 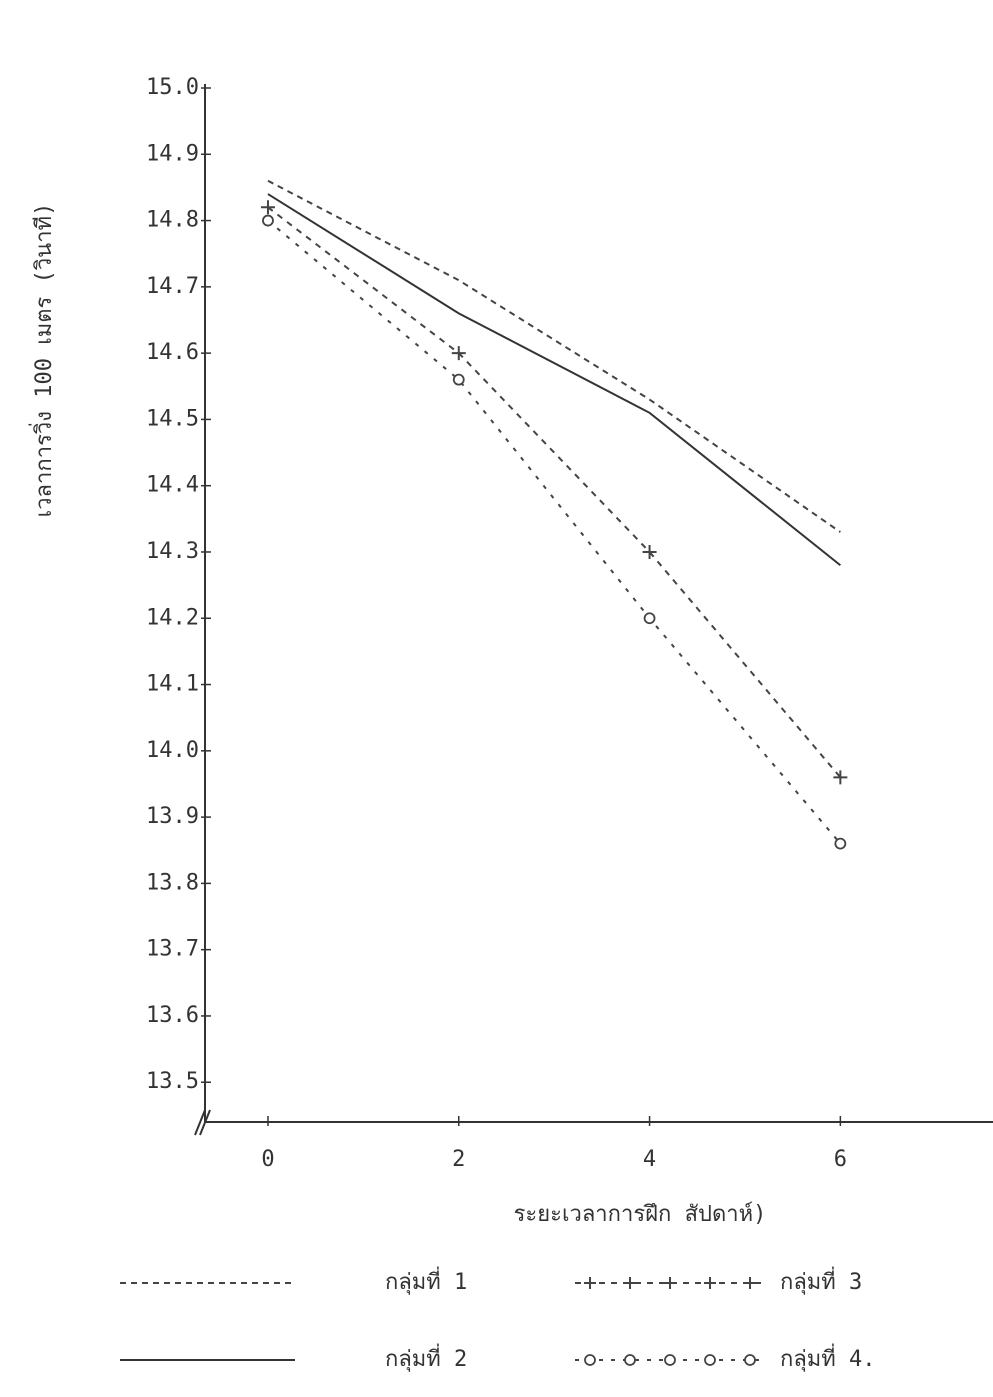 I want to click on y-axis-label: เวลาการวิ่ง 100 เมตร (วินาที), so click(x=42, y=360).